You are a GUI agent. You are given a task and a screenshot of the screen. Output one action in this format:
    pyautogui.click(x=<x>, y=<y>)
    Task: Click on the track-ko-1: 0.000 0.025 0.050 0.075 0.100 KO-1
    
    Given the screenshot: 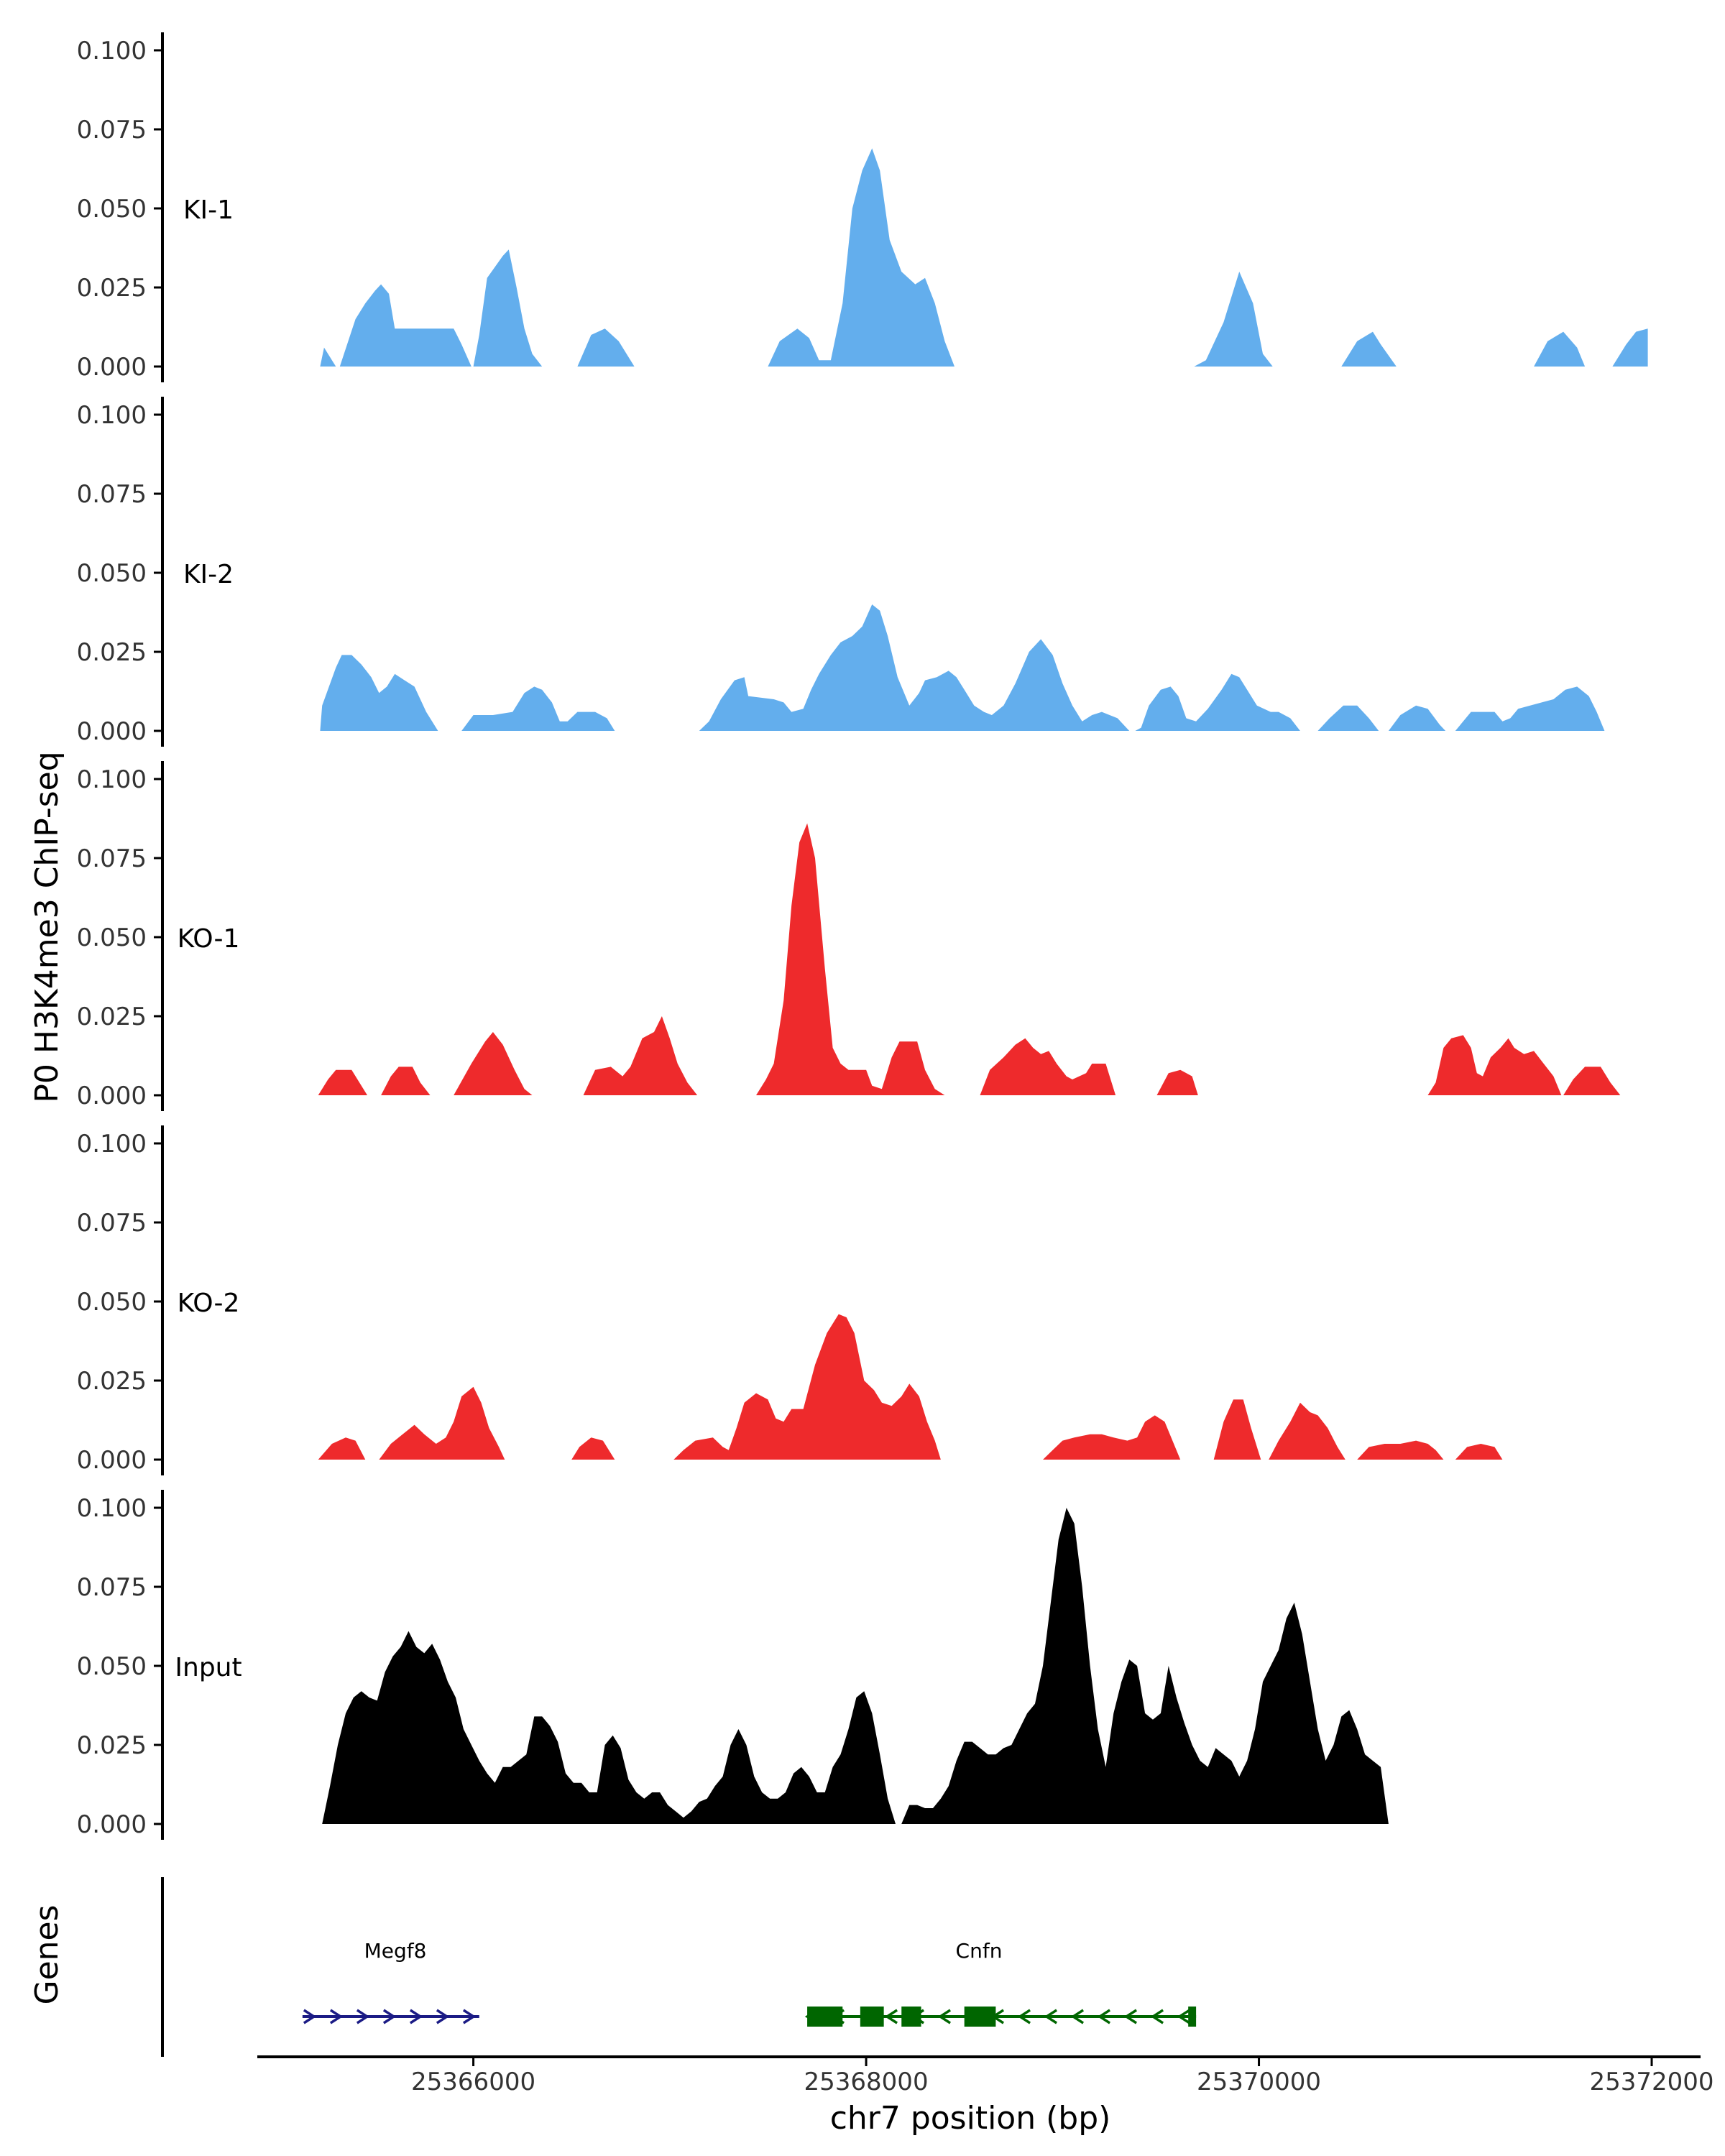 What is the action you would take?
    pyautogui.click(x=849, y=936)
    